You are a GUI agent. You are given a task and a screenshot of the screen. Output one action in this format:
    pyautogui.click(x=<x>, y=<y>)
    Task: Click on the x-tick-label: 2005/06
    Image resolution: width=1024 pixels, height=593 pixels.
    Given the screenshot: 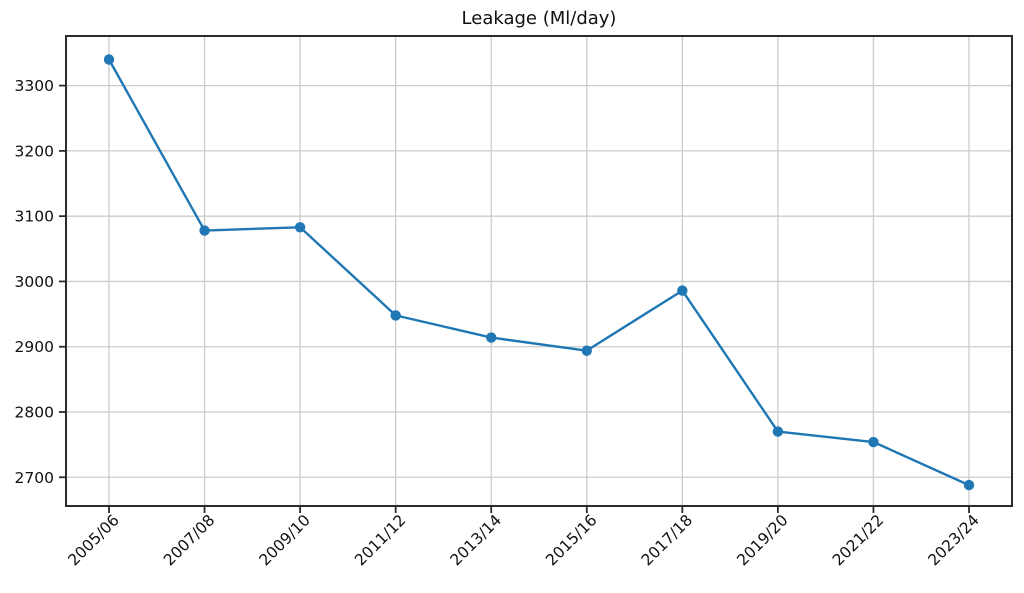 What is the action you would take?
    pyautogui.click(x=94, y=540)
    